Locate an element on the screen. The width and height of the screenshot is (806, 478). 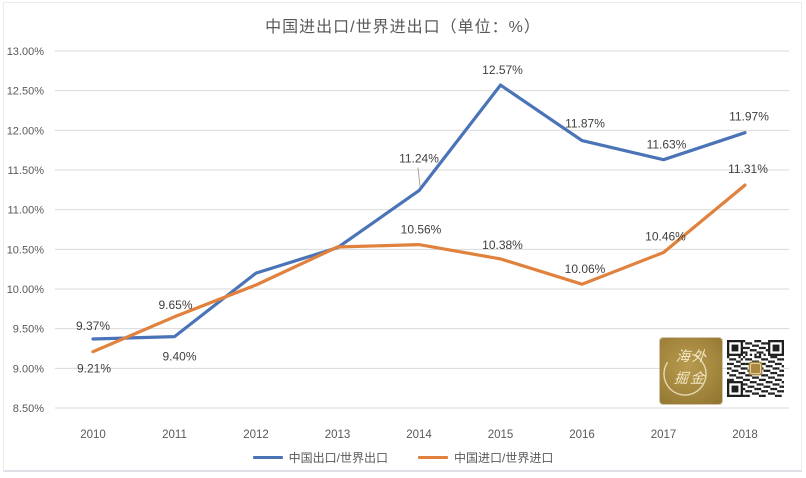
label-leader-line is located at coordinates (419, 177).